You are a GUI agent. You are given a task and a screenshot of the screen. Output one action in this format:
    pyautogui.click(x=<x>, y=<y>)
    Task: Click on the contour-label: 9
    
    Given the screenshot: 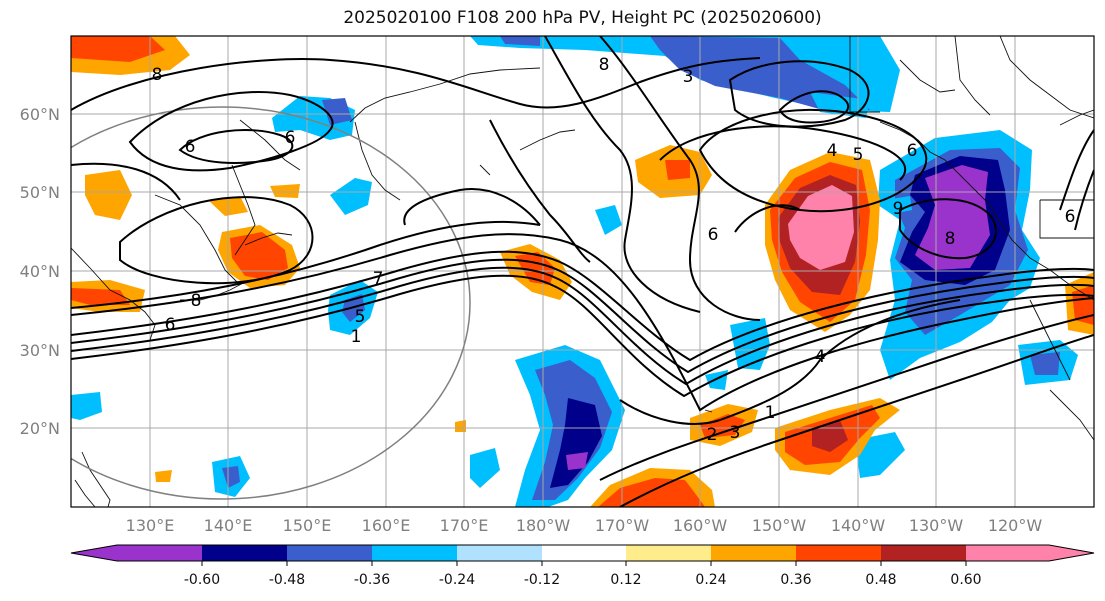 What is the action you would take?
    pyautogui.click(x=898, y=209)
    